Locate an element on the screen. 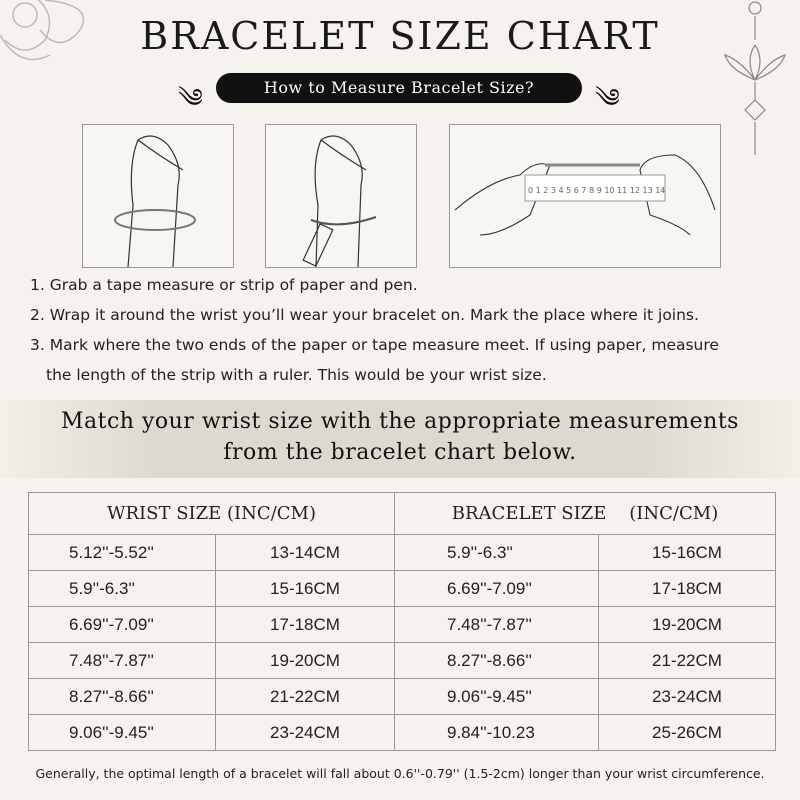 The width and height of the screenshot is (800, 800). table-row: 7.48''-7.87'' 19-20CM 8.27''-8.66'' 21-22CM is located at coordinates (402, 660).